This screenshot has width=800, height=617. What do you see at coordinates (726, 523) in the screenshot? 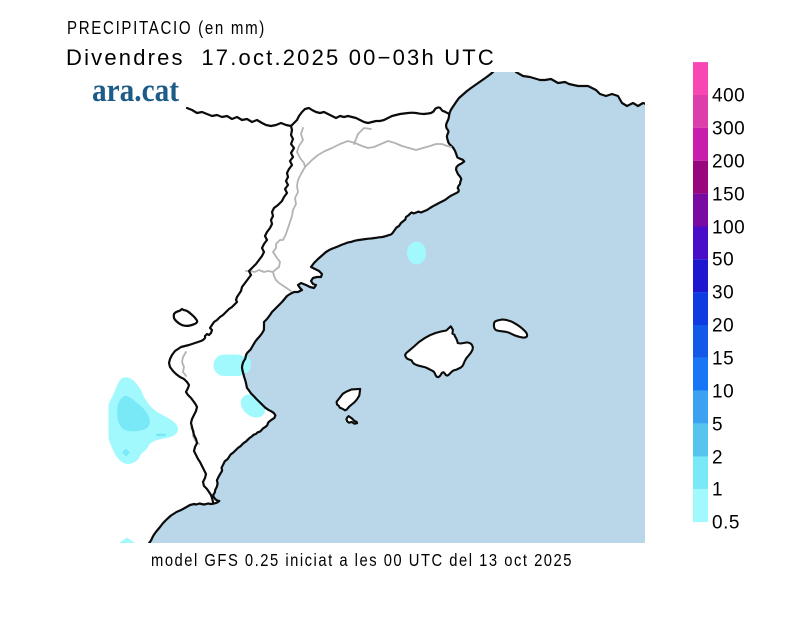
I see `svg-text: 0.5` at bounding box center [726, 523].